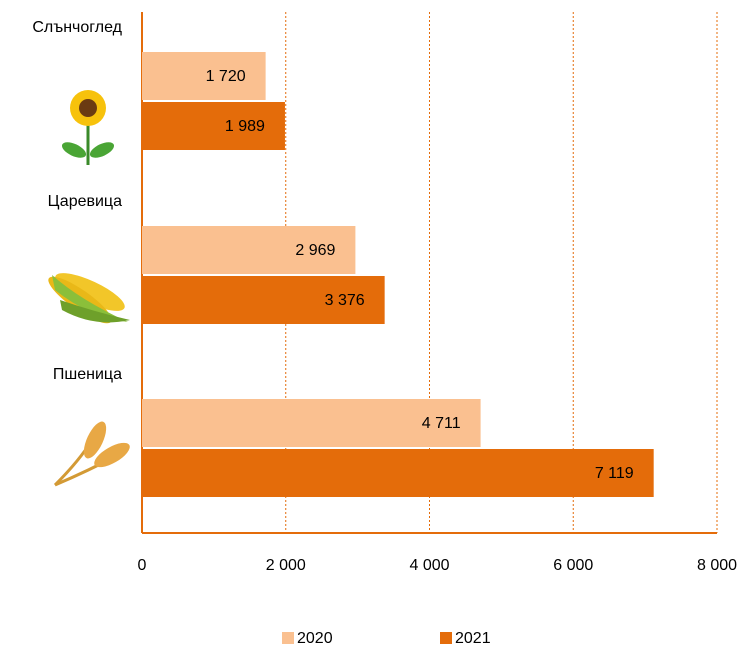 The height and width of the screenshot is (649, 742). I want to click on value-label: 3 376, so click(345, 300).